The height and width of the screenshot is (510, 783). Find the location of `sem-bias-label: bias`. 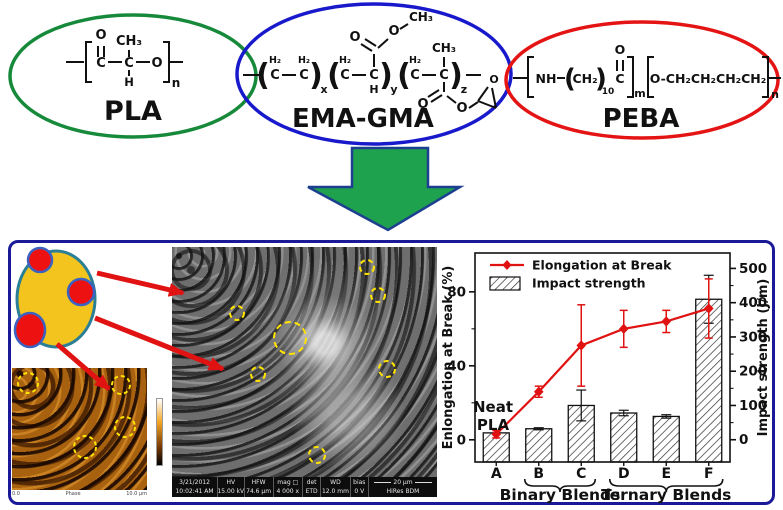

sem-bias-label: bias is located at coordinates (359, 482).